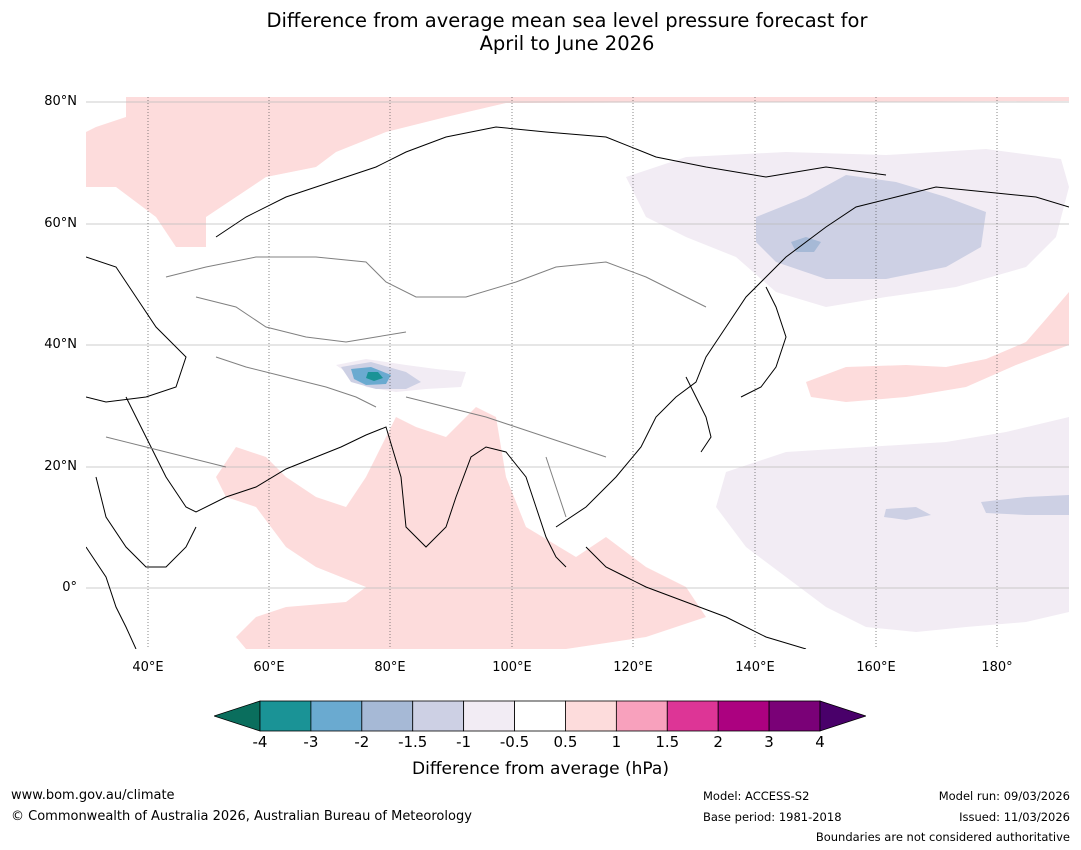  I want to click on colorbar-tick-label: 0.5, so click(565, 742).